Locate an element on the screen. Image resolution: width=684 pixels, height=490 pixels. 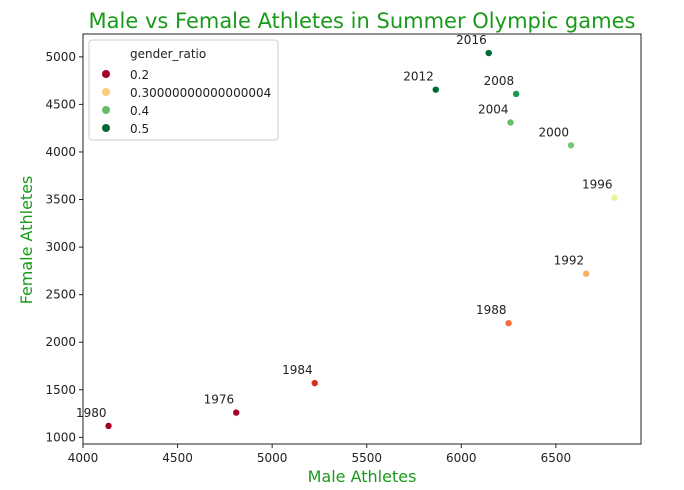
data-point-label: 1976 is located at coordinates (219, 400).